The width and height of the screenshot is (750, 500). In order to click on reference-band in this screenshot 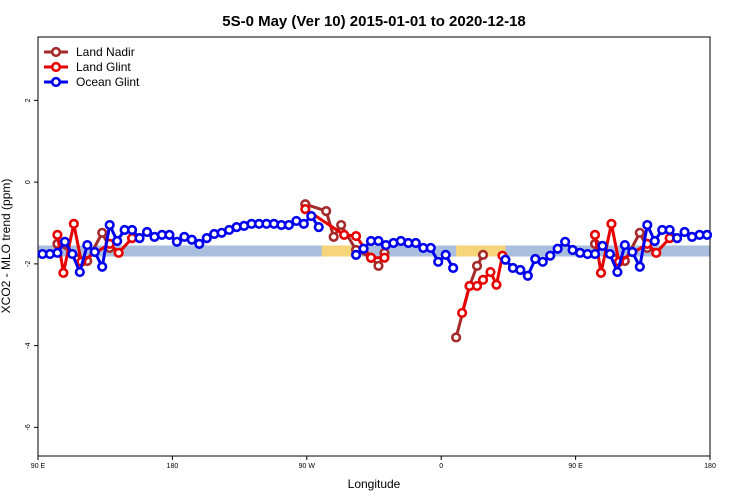, I will do `click(374, 251)`.